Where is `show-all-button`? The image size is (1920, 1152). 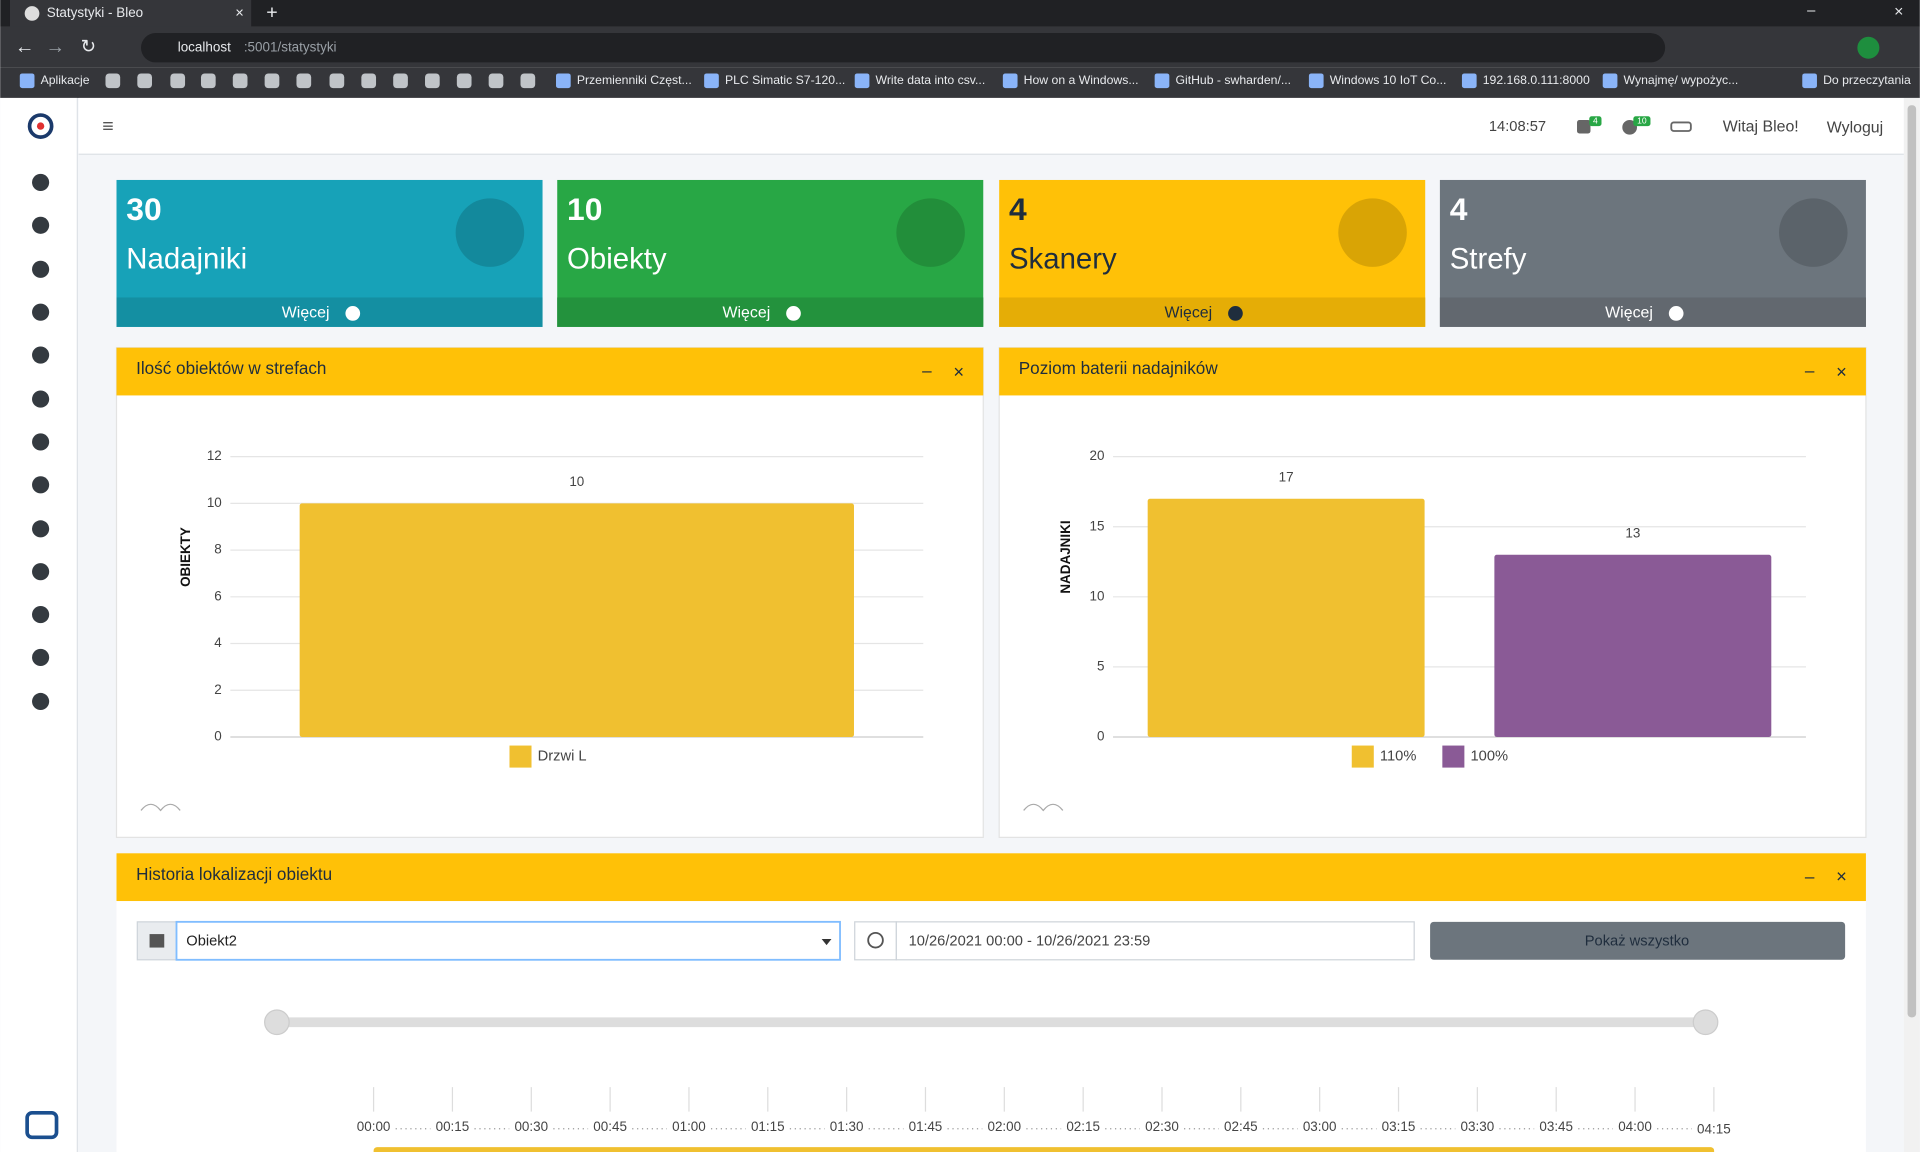
show-all-button is located at coordinates (1638, 940).